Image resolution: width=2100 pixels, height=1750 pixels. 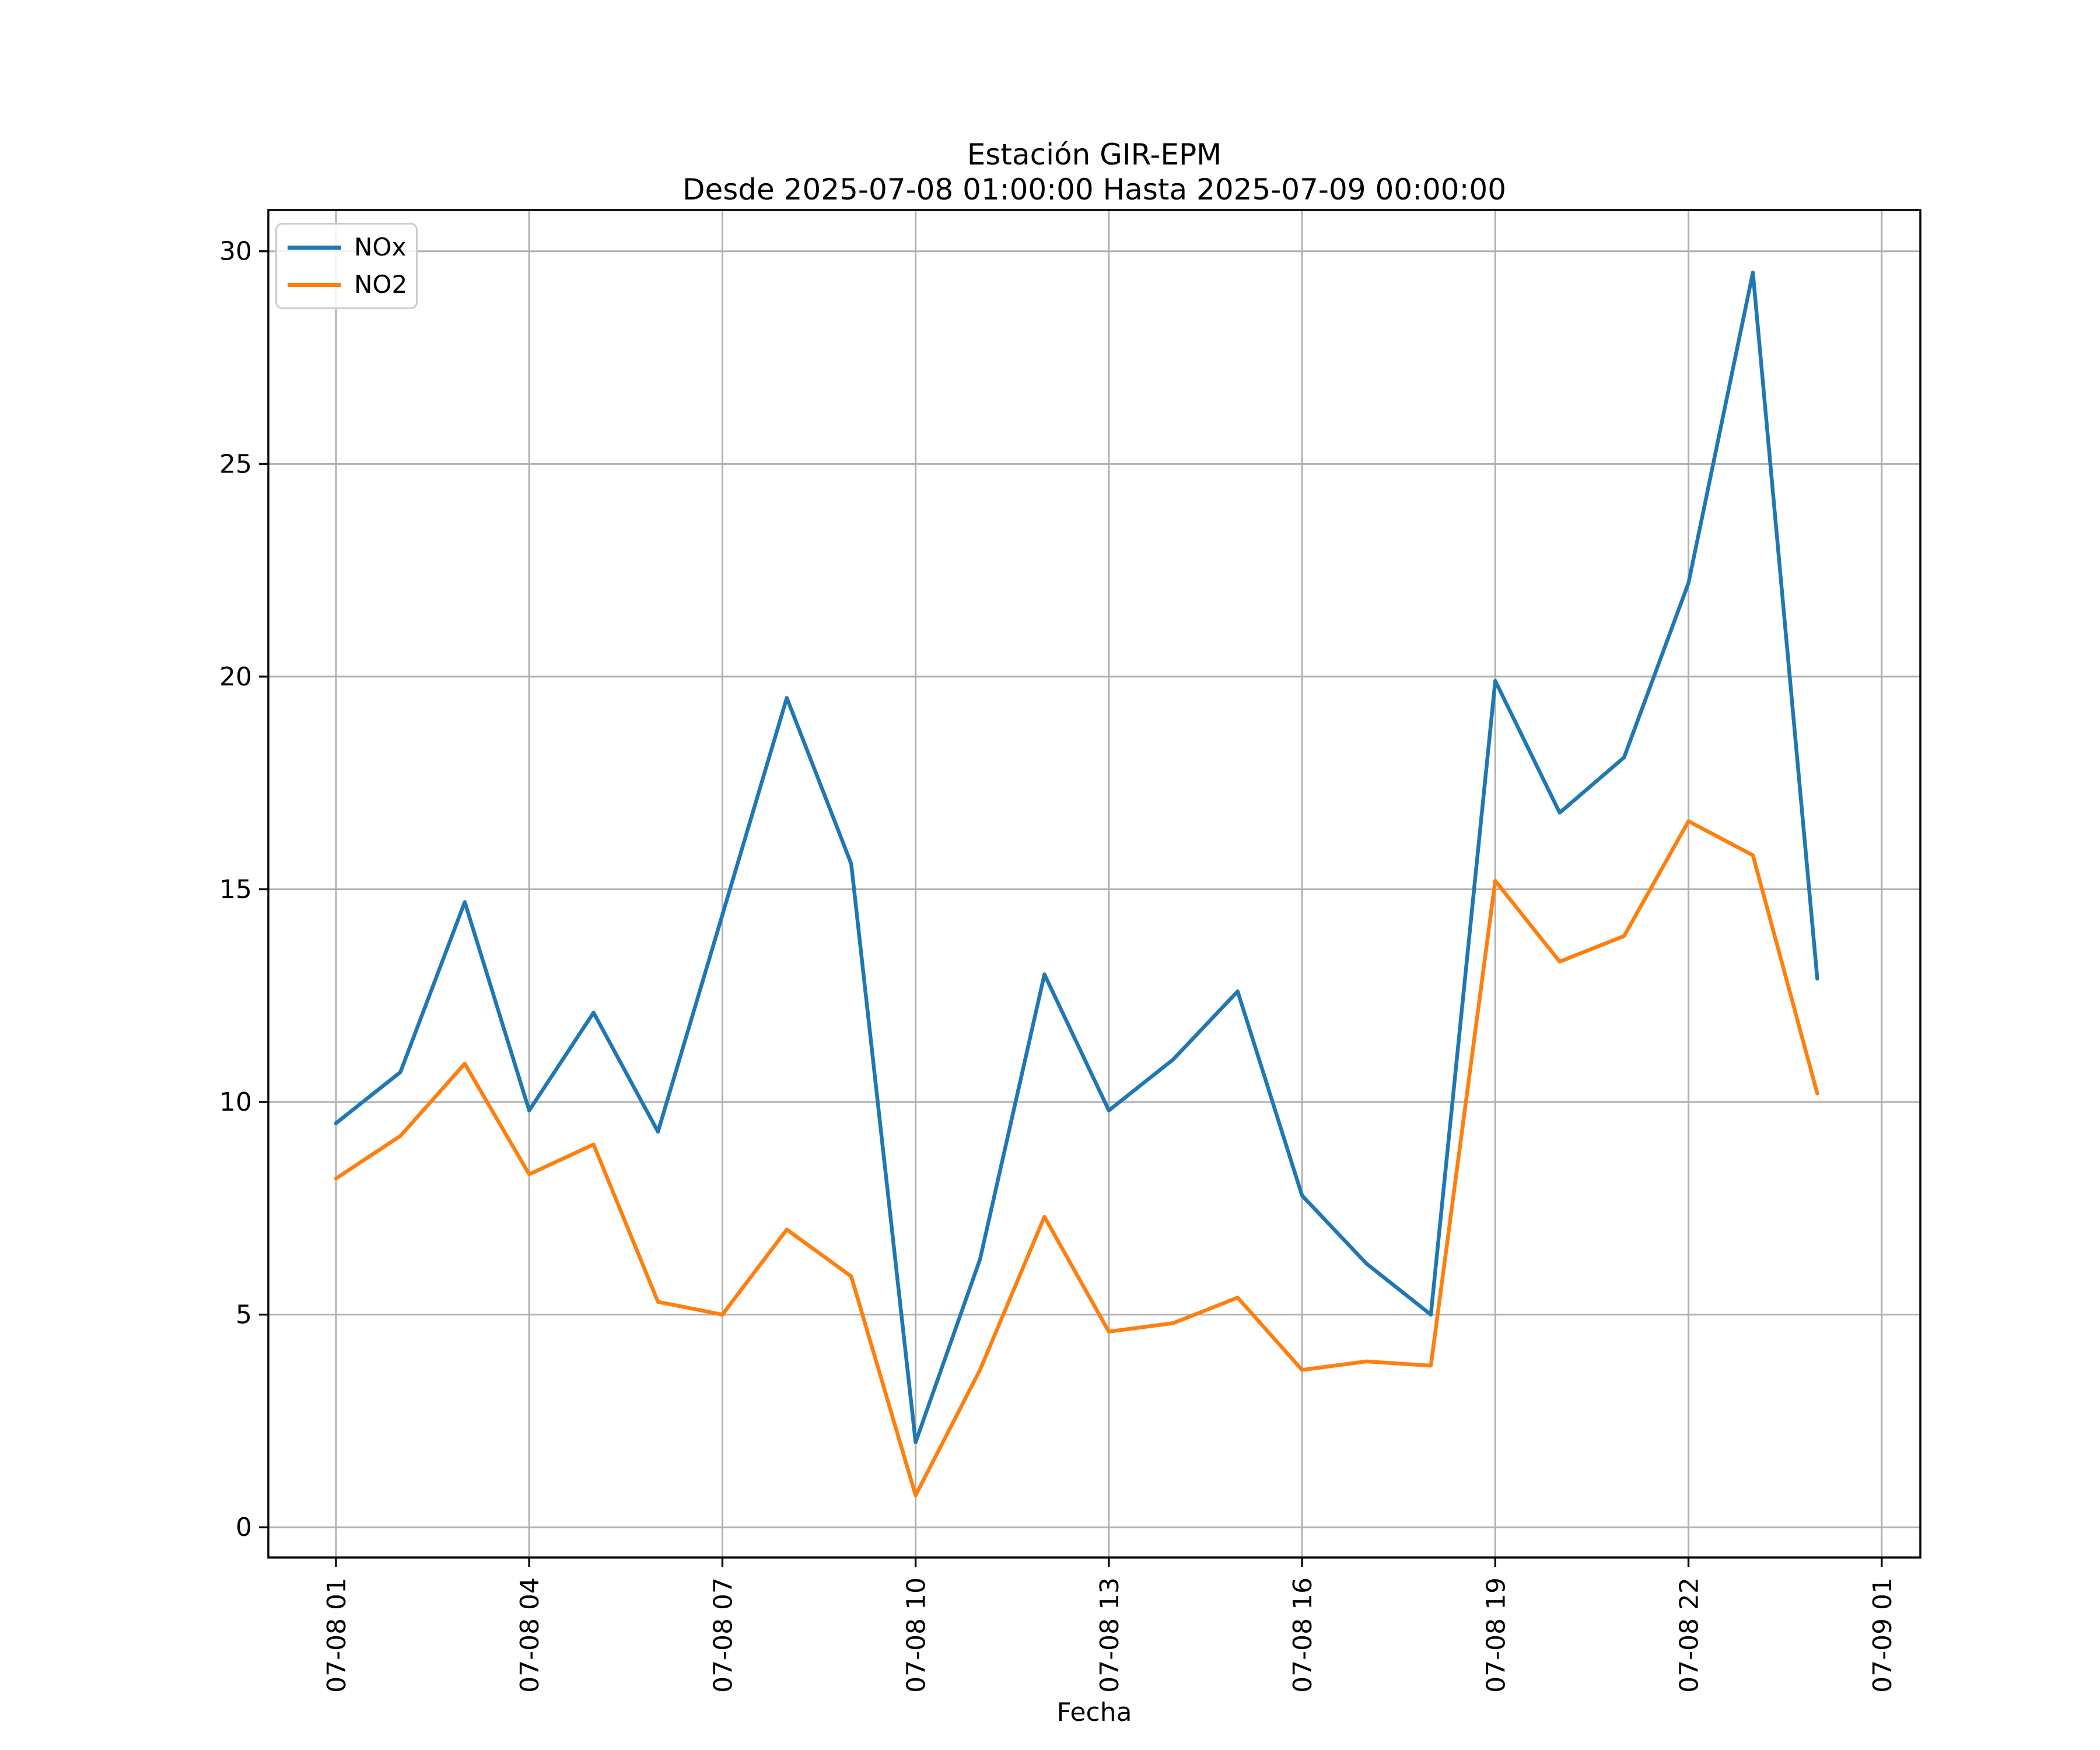 What do you see at coordinates (381, 284) in the screenshot?
I see `legend-label-no2: NO2` at bounding box center [381, 284].